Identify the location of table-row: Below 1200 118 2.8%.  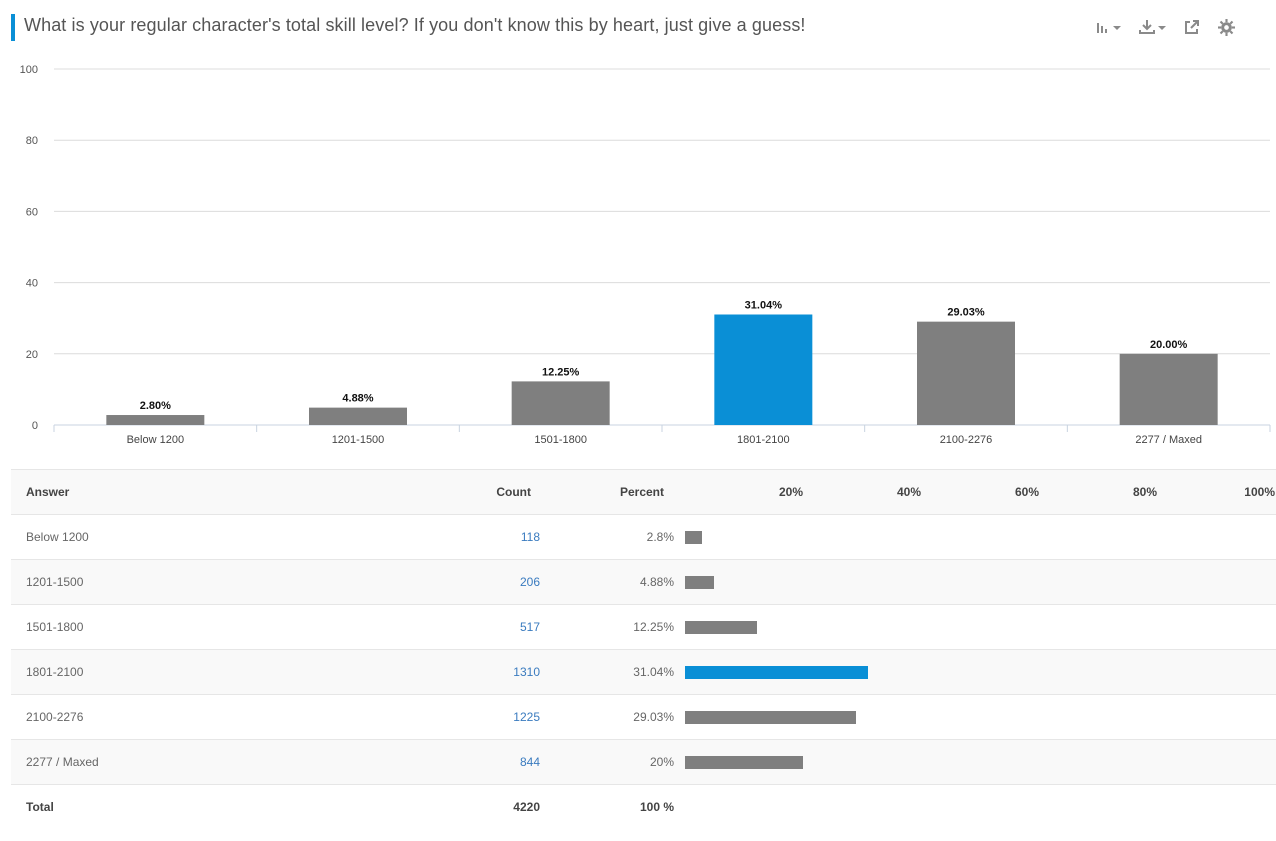
(643, 536).